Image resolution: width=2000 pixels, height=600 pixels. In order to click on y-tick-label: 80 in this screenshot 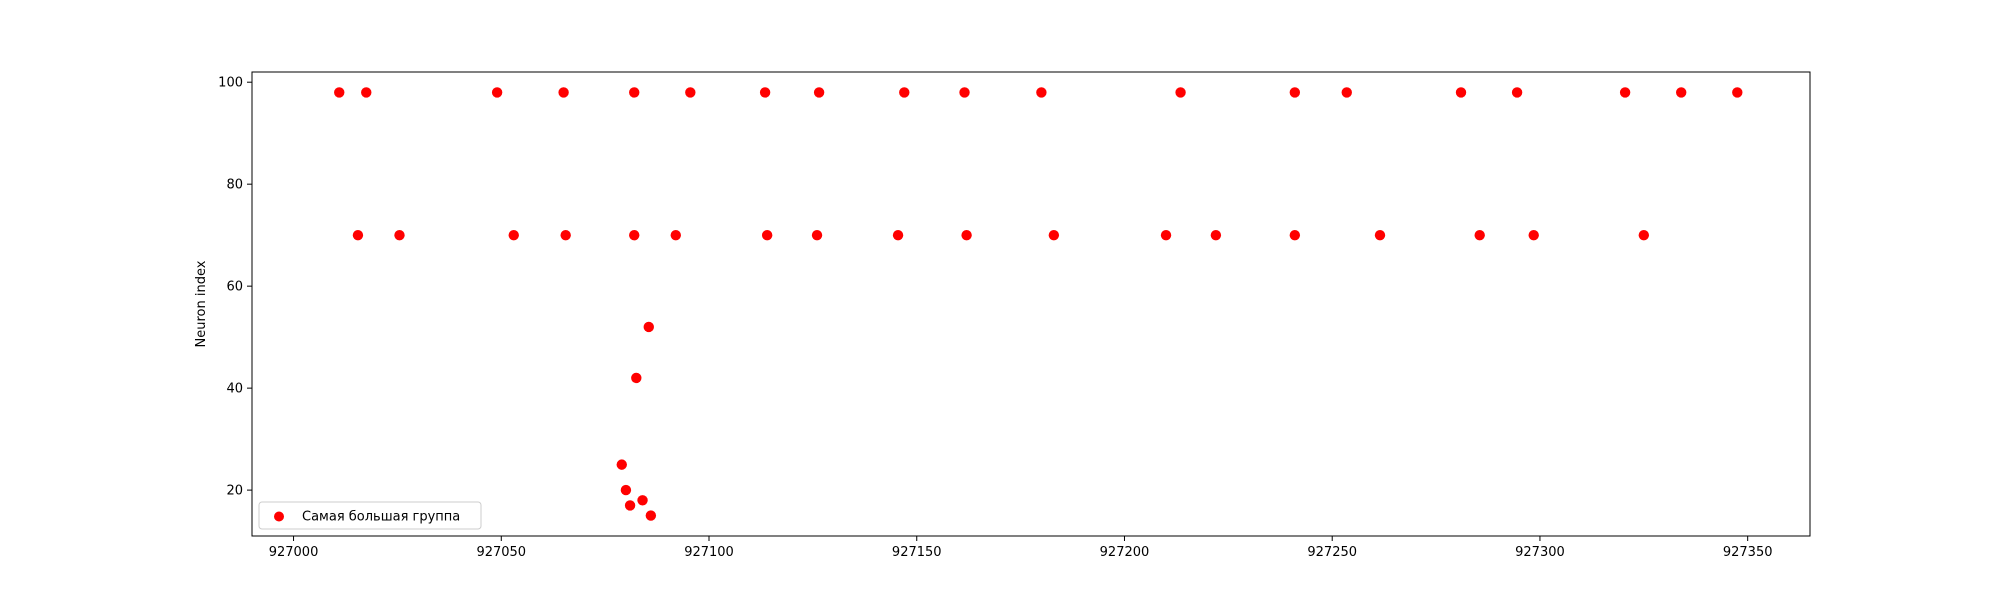, I will do `click(234, 185)`.